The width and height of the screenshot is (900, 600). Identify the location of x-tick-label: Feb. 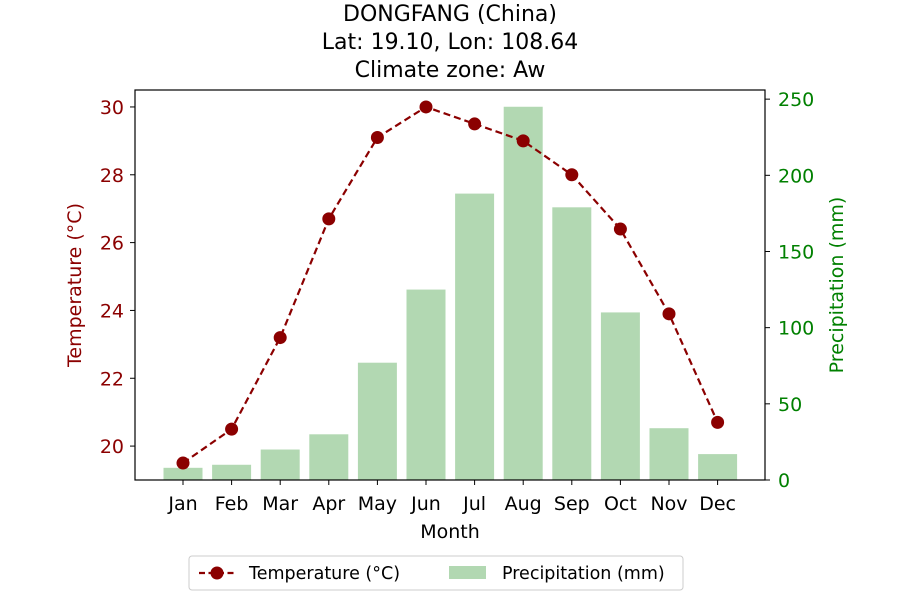
(232, 504).